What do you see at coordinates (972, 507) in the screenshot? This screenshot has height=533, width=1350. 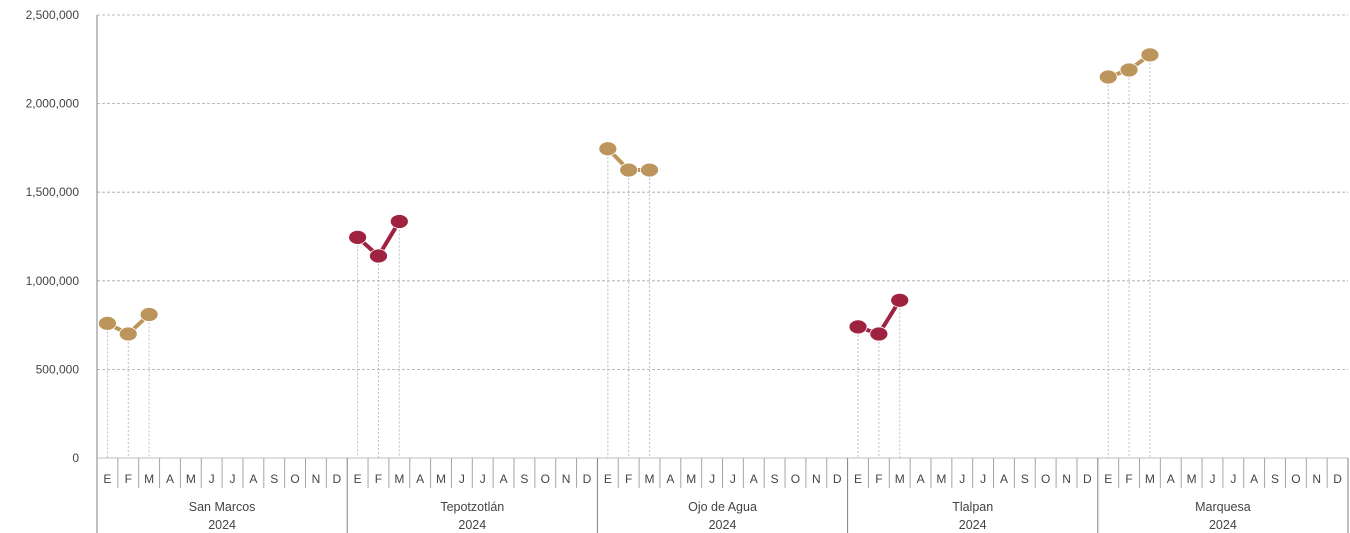 I see `group-label: Tlalpan` at bounding box center [972, 507].